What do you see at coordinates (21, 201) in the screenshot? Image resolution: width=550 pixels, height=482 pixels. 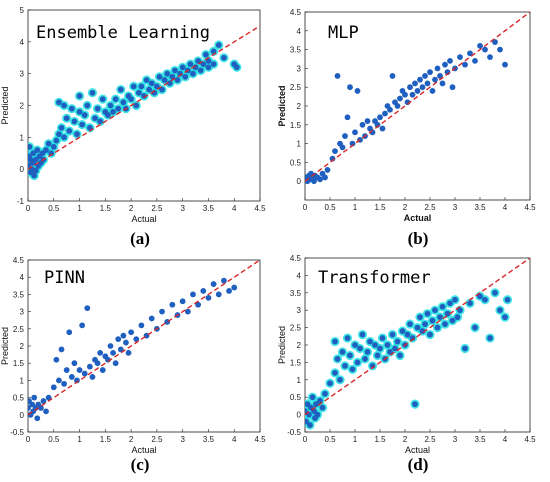 I see `y-tick-label: -1` at bounding box center [21, 201].